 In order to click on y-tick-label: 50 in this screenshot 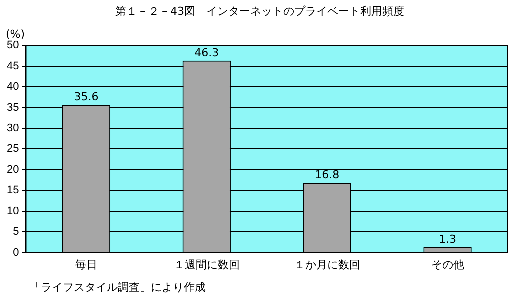, I will do `click(13, 46)`.